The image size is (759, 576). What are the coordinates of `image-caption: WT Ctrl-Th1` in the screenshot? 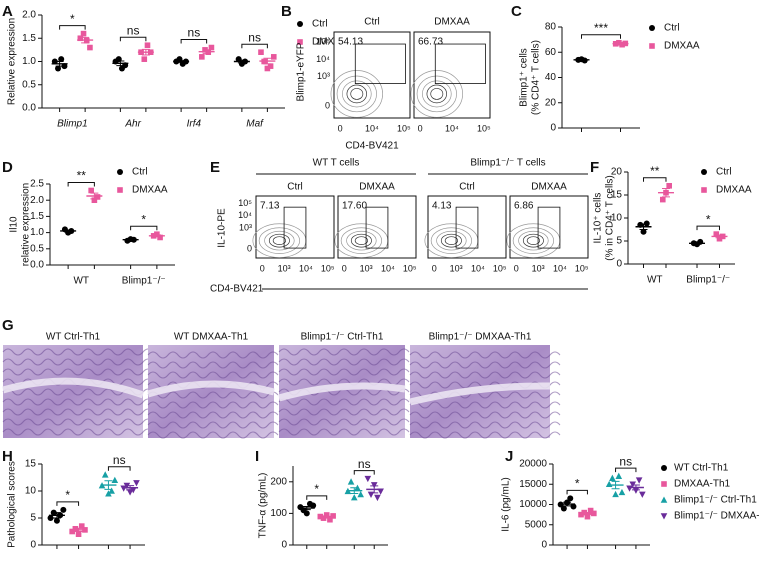 It's located at (73, 337).